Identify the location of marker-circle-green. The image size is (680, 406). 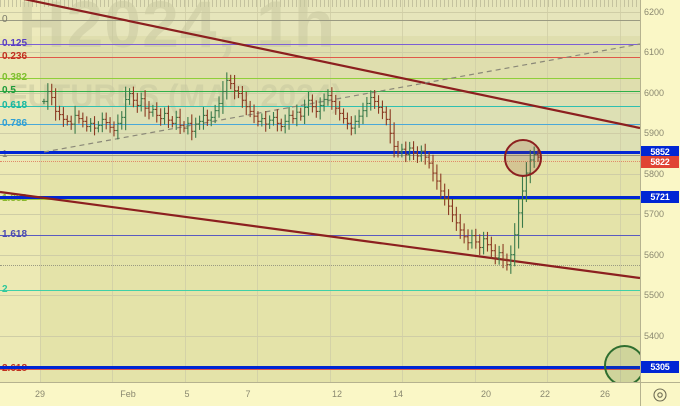
(622, 363).